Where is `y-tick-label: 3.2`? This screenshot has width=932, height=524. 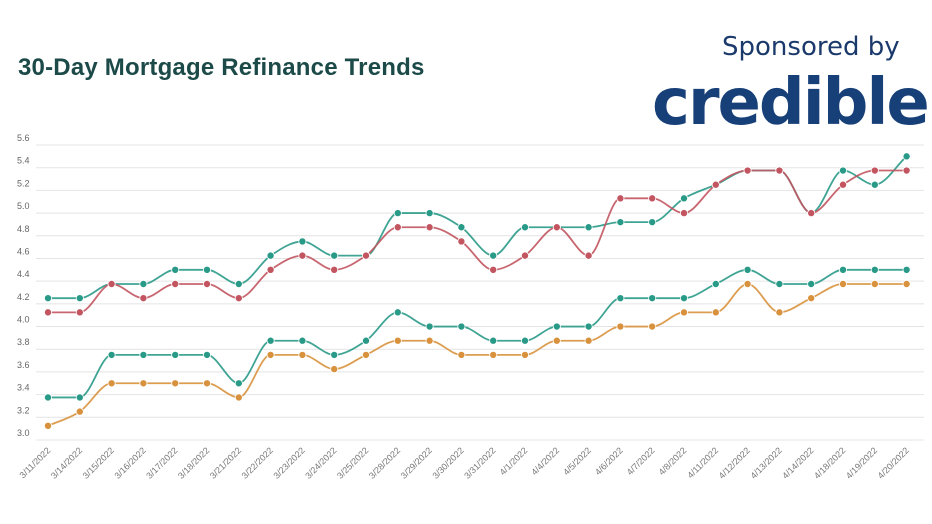
y-tick-label: 3.2 is located at coordinates (23, 410).